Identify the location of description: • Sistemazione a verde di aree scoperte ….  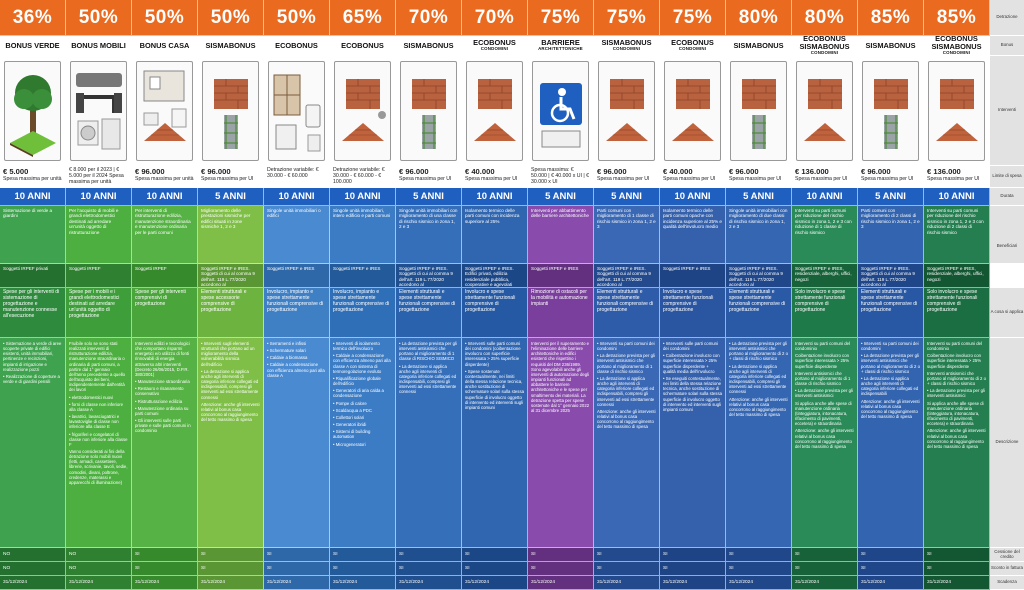
(33, 443).